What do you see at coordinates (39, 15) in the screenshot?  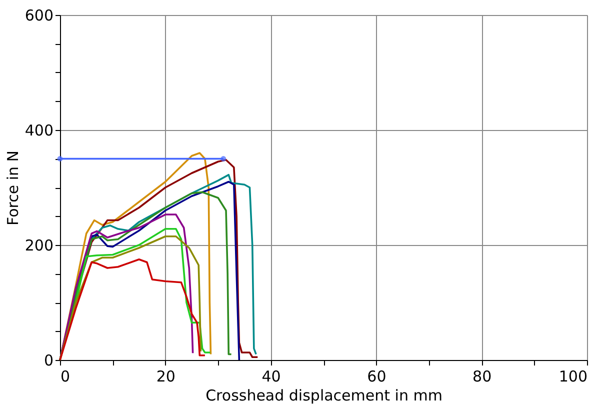 I see `y-tick-label: 600` at bounding box center [39, 15].